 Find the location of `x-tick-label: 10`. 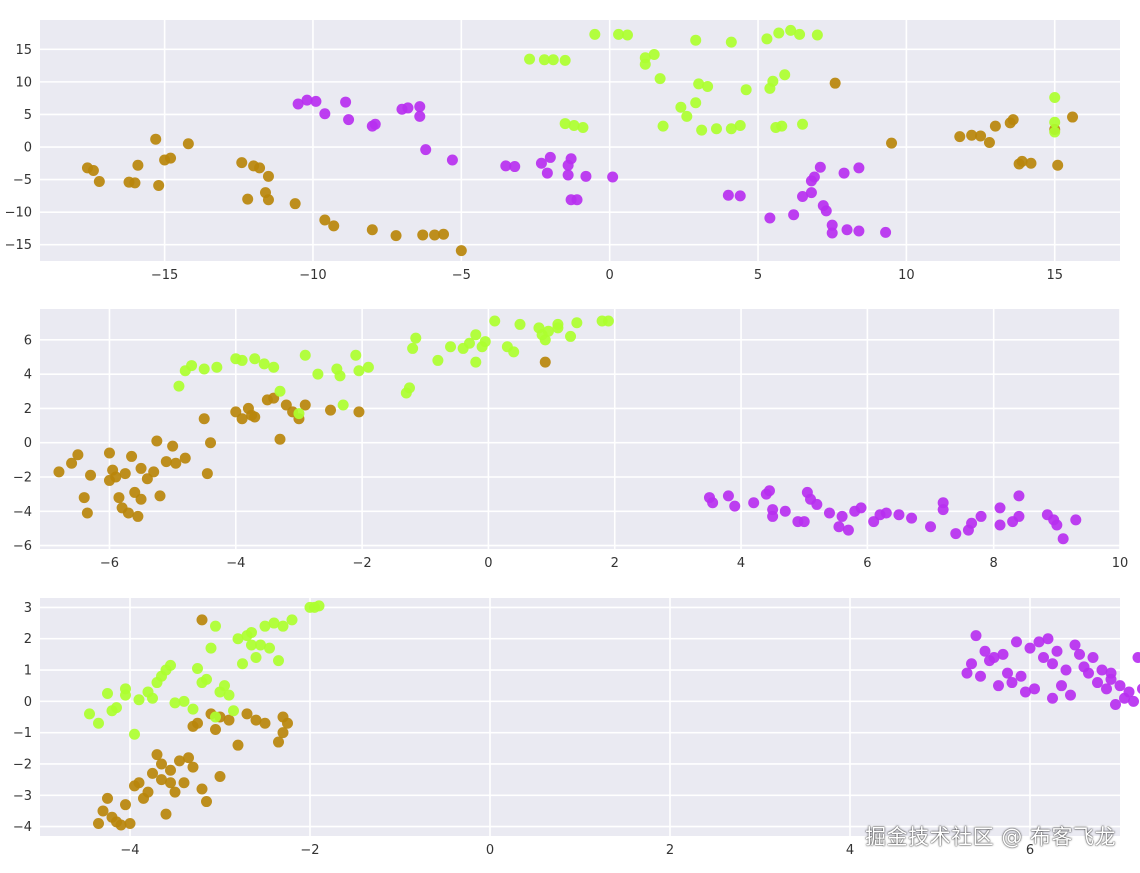

x-tick-label: 10 is located at coordinates (906, 275).